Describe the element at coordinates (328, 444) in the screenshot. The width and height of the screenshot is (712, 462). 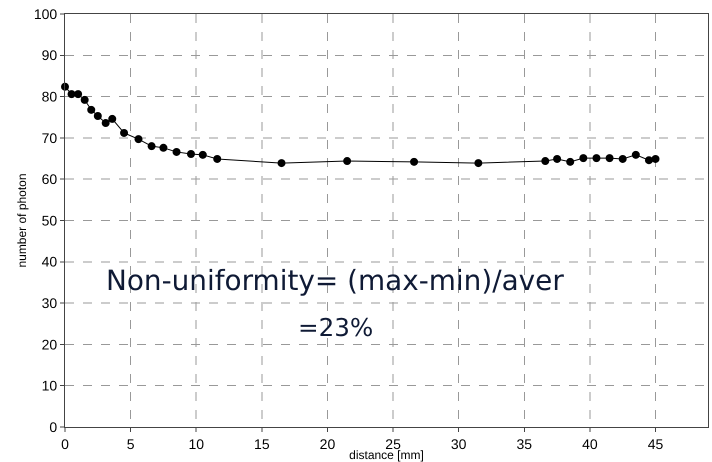
I see `x-tick-label: 20` at that location.